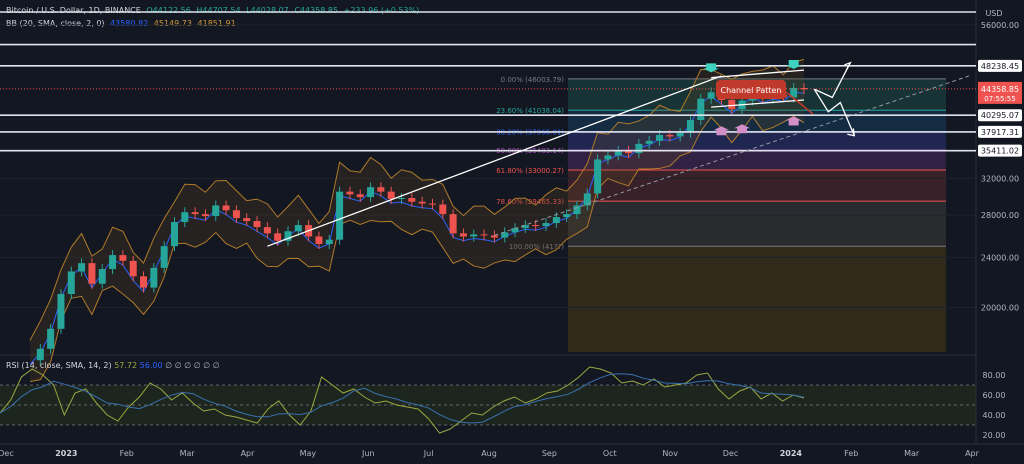 The width and height of the screenshot is (1024, 464). I want to click on price-tick: 40295.07, so click(1000, 115).